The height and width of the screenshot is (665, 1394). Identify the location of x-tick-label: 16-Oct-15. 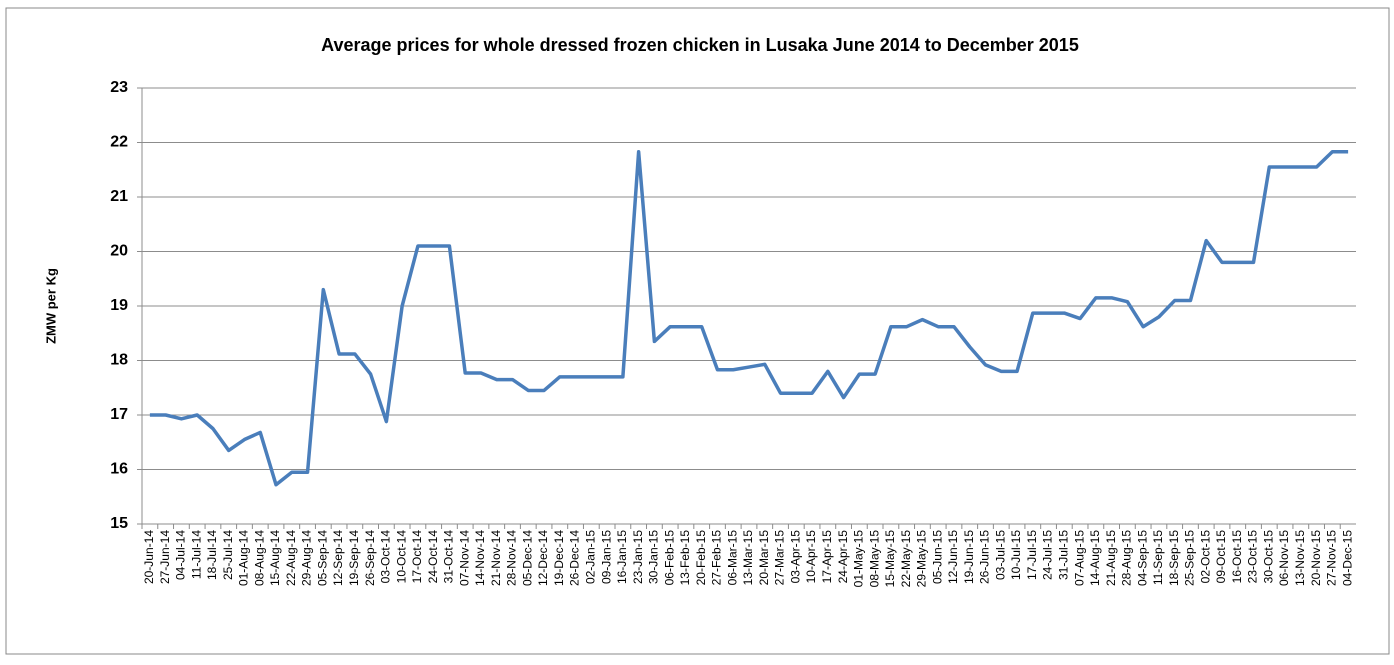
(1237, 557).